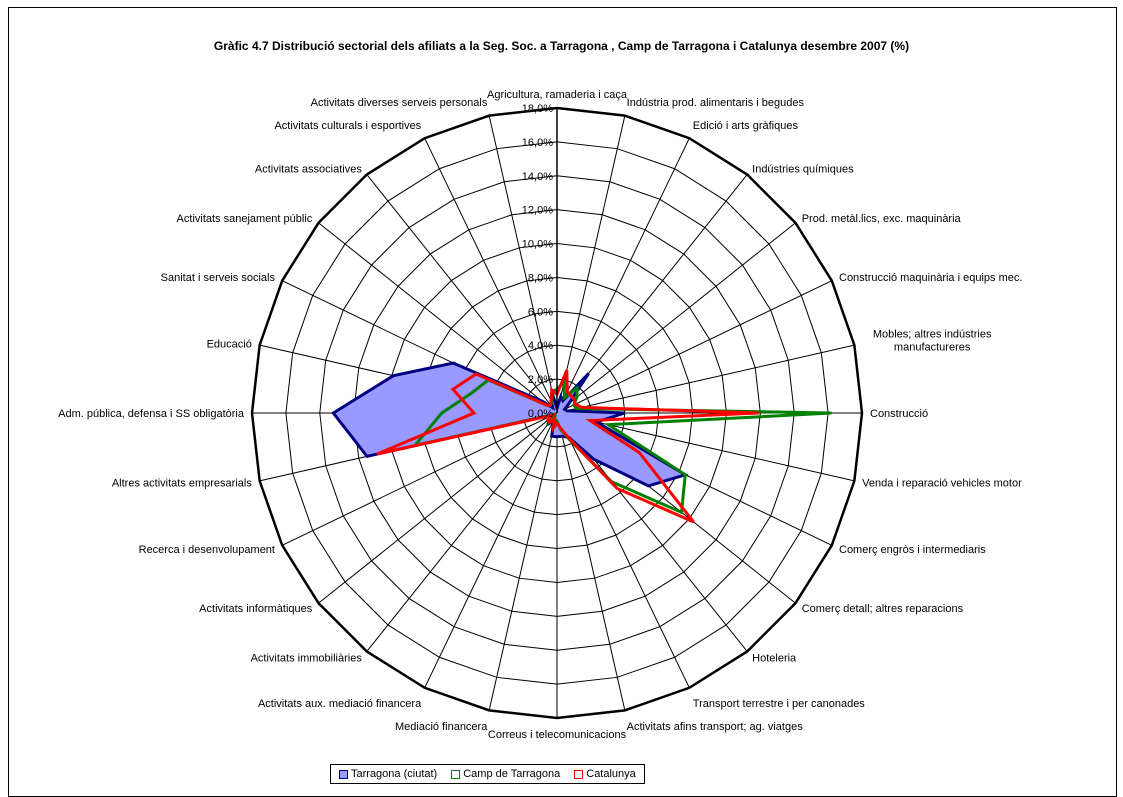  What do you see at coordinates (207, 550) in the screenshot?
I see `category-label: Recerca i desenvolupament` at bounding box center [207, 550].